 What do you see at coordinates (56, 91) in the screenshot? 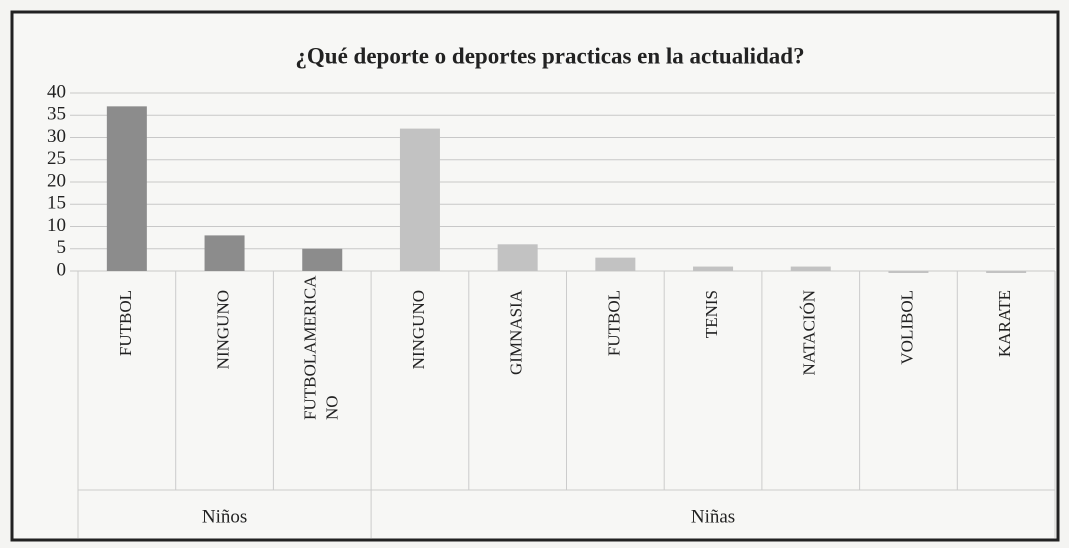
I see `y-tick-label: 40` at bounding box center [56, 91].